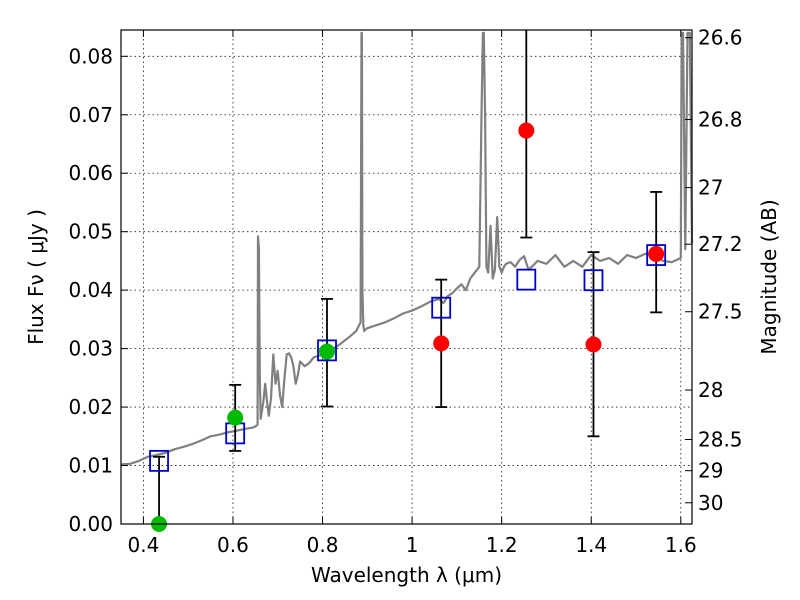 Image resolution: width=800 pixels, height=600 pixels. I want to click on y-tick-label: 0.05, so click(90, 232).